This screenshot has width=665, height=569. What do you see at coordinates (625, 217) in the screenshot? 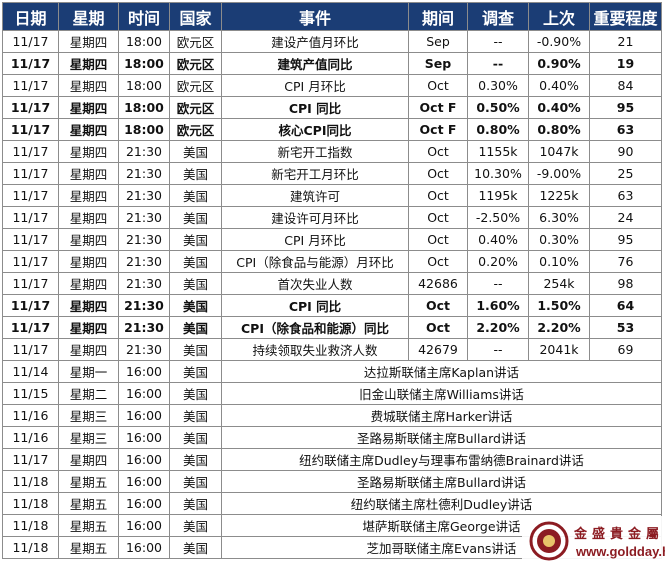
I see `cell-importance: 24` at bounding box center [625, 217].